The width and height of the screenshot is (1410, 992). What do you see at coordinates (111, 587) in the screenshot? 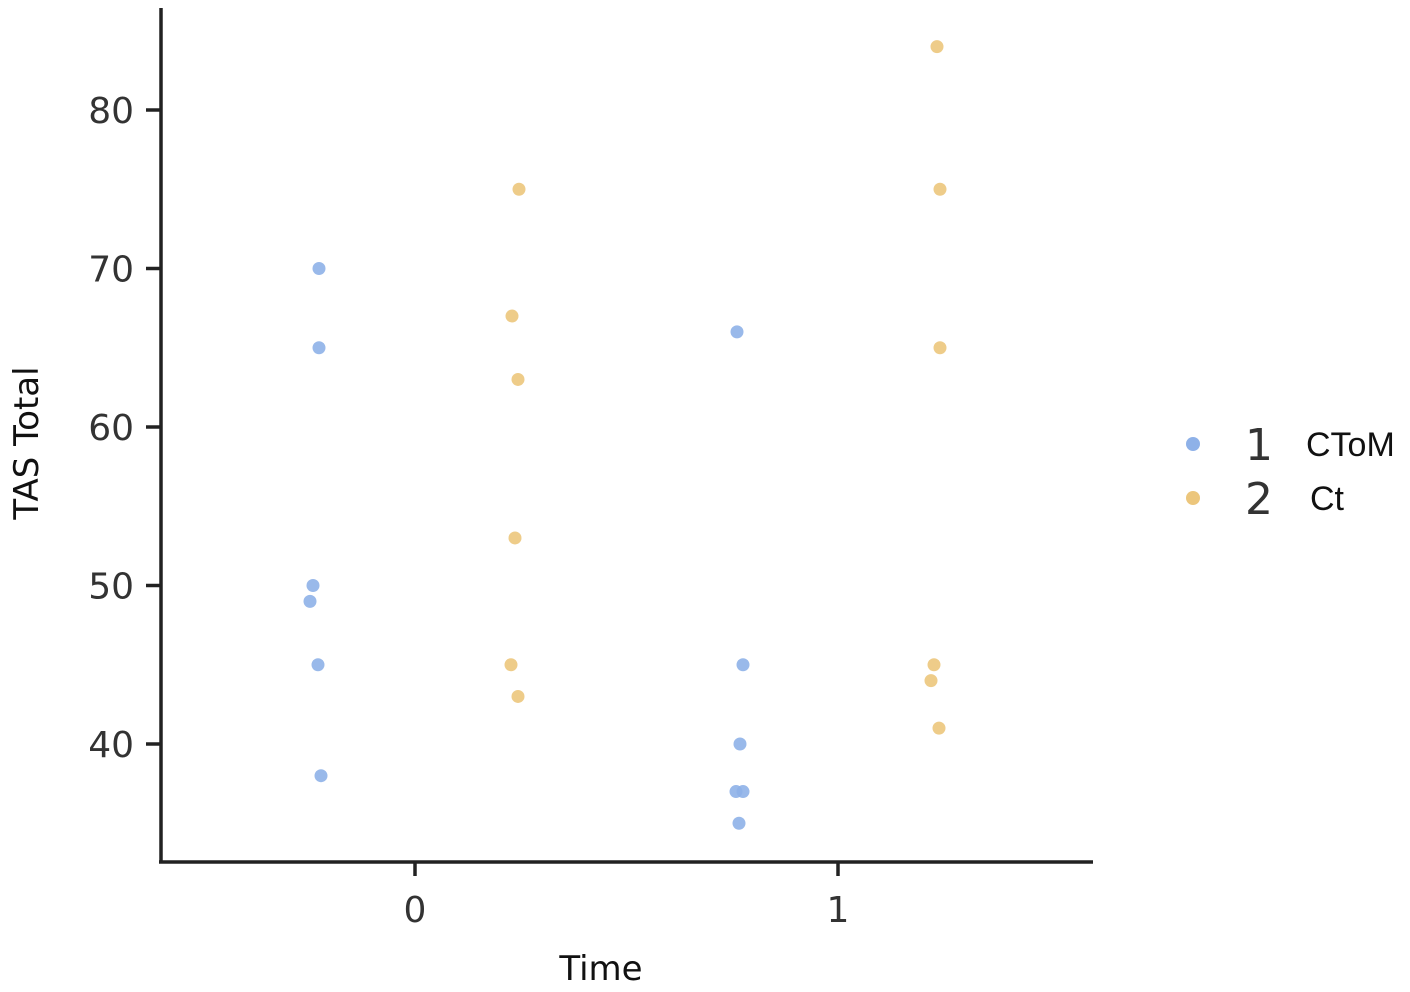
I see `y-tick-label: 50` at bounding box center [111, 587].